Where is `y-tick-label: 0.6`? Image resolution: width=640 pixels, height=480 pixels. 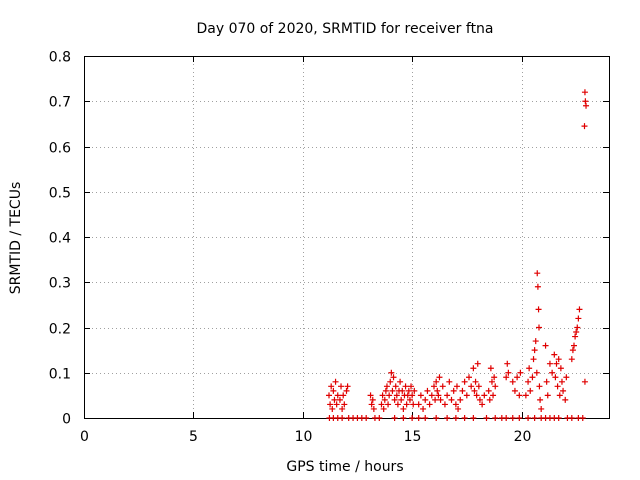
y-tick-label: 0.6 is located at coordinates (60, 149).